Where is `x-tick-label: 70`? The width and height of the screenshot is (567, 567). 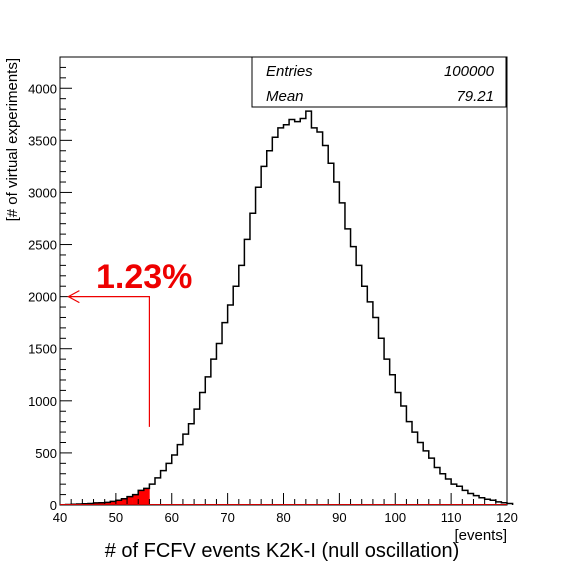
x-tick-label: 70 is located at coordinates (227, 517).